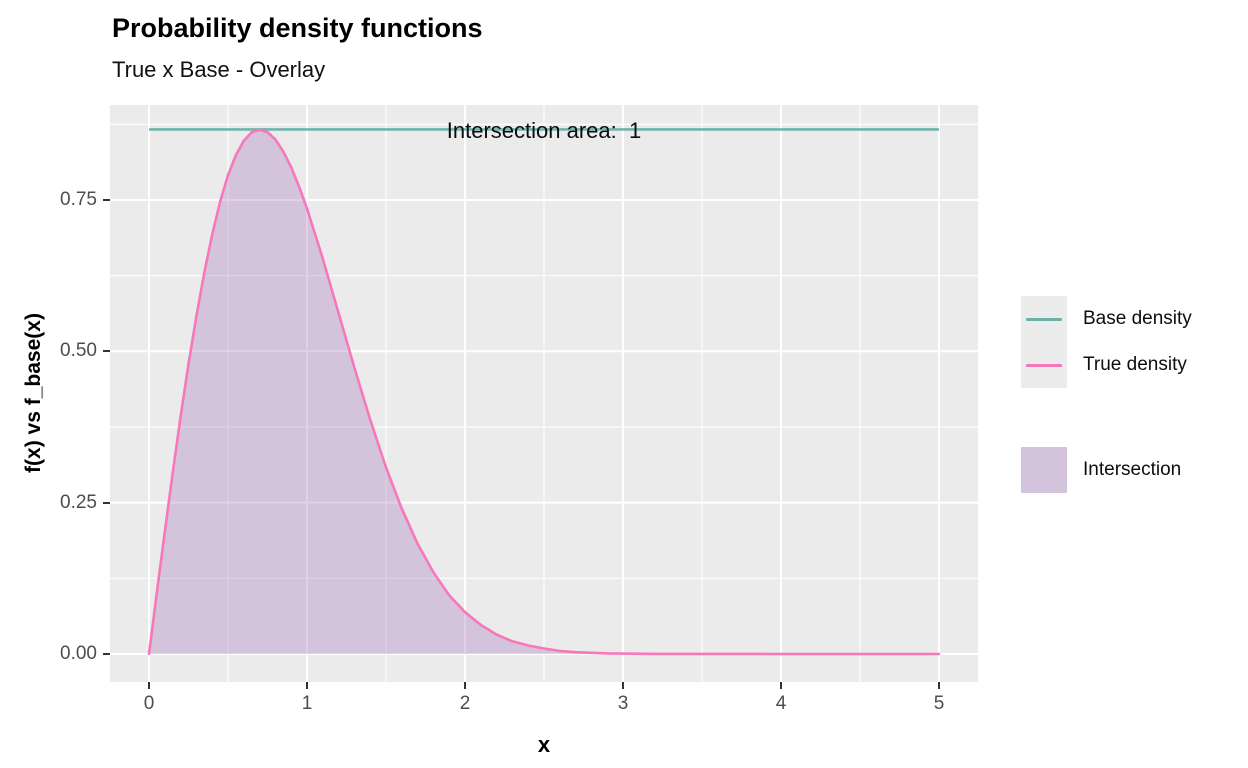  I want to click on legend-key-true-density, so click(1044, 365).